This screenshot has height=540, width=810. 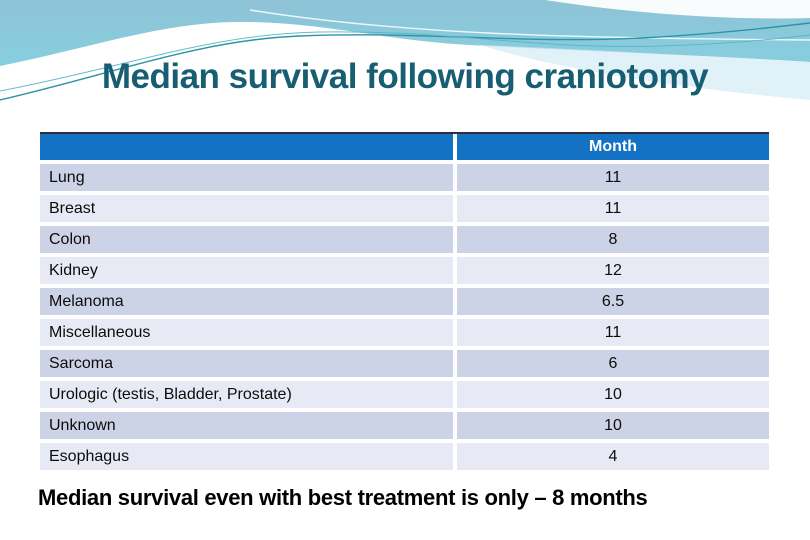 What do you see at coordinates (613, 147) in the screenshot?
I see `table-header-month: Month` at bounding box center [613, 147].